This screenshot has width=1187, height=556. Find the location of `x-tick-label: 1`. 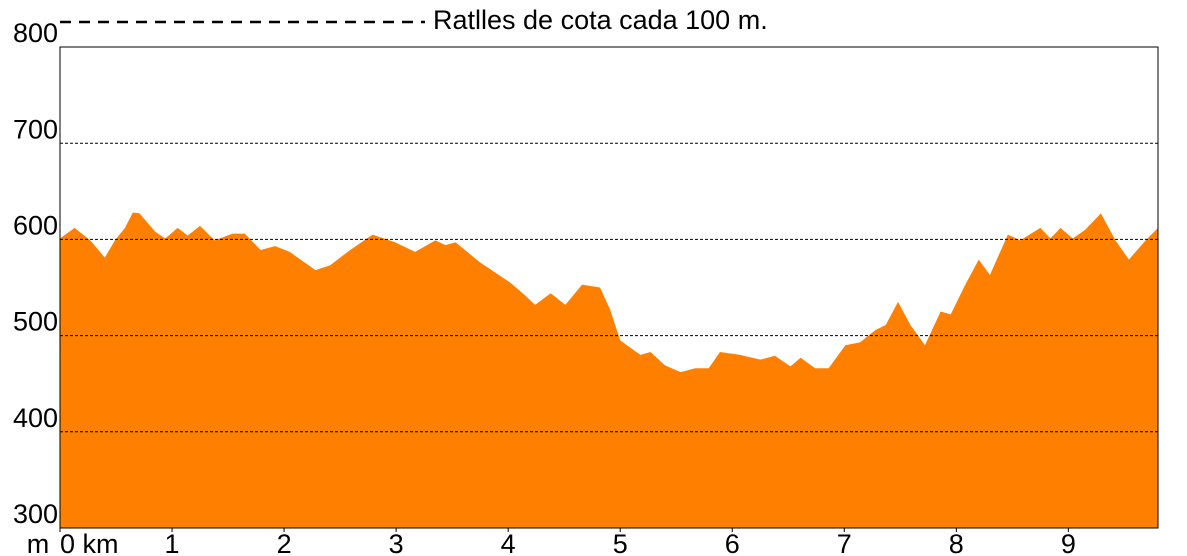

x-tick-label: 1 is located at coordinates (172, 542).